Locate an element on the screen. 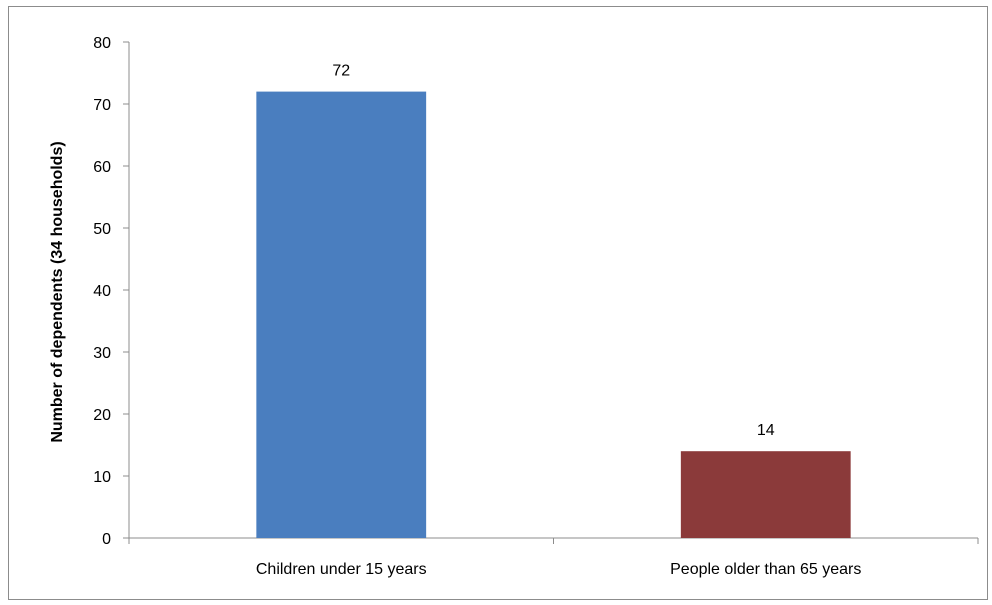 The image size is (992, 605). y-tick-label: 50 is located at coordinates (102, 229).